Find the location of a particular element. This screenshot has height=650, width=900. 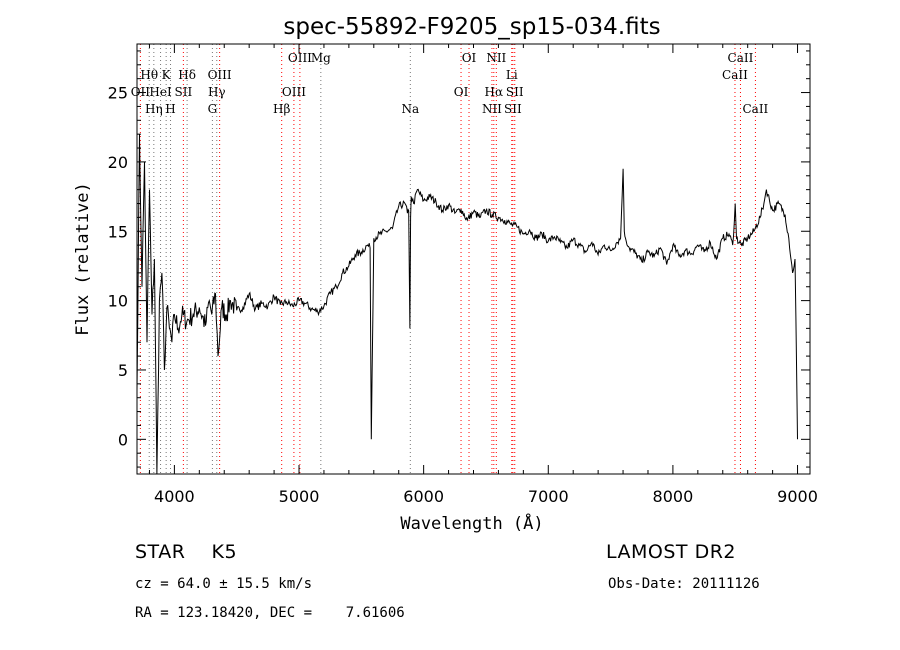

x-tick-label: 9000 is located at coordinates (797, 496).